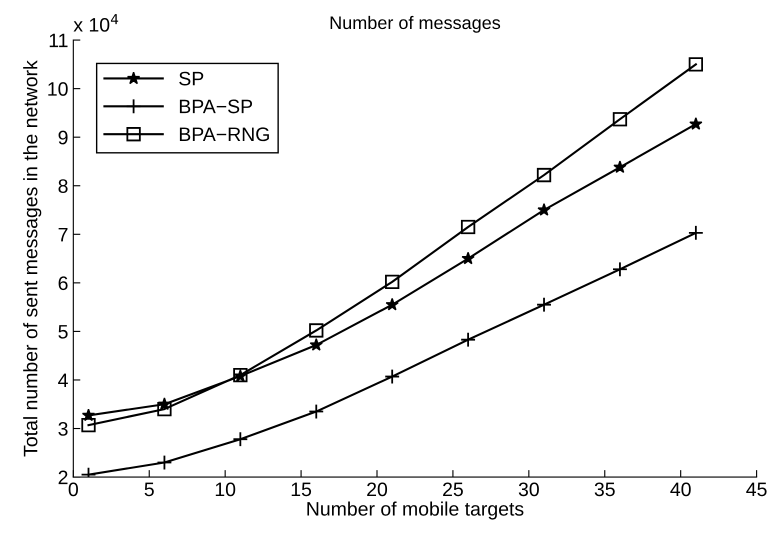  What do you see at coordinates (191, 79) in the screenshot?
I see `legend-label: SP` at bounding box center [191, 79].